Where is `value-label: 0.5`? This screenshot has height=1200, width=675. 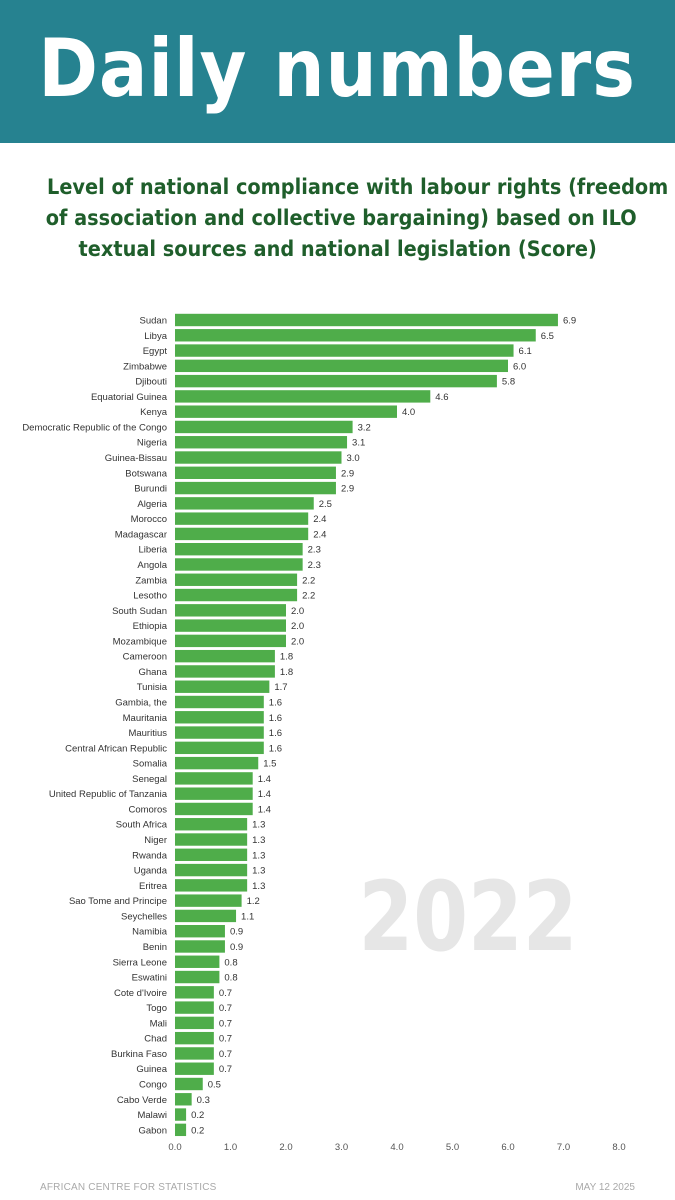
value-label: 0.5 is located at coordinates (214, 1085).